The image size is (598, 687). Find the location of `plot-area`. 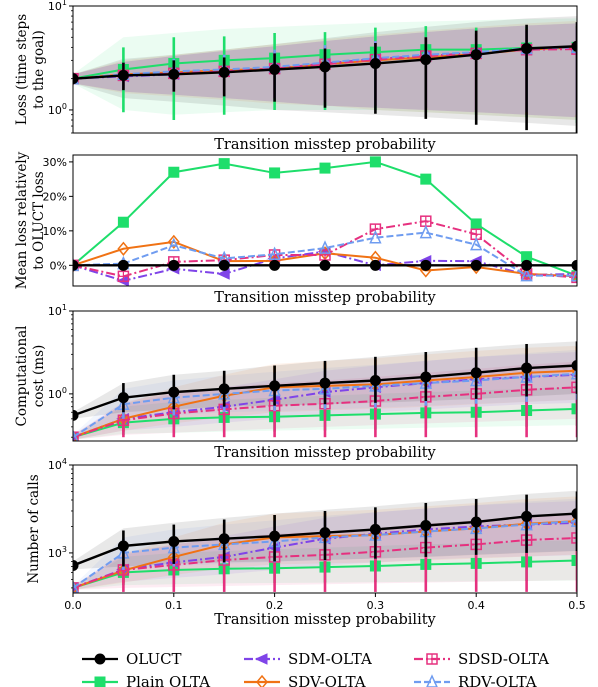

plot-area is located at coordinates (325, 541).